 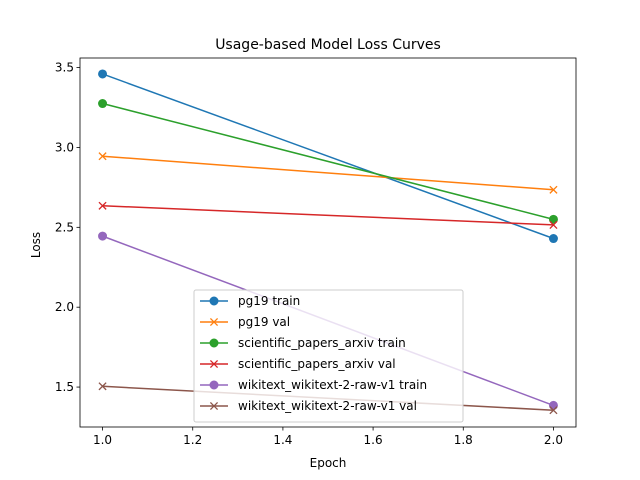 What do you see at coordinates (282, 440) in the screenshot?
I see `x-tick-label: 1.4` at bounding box center [282, 440].